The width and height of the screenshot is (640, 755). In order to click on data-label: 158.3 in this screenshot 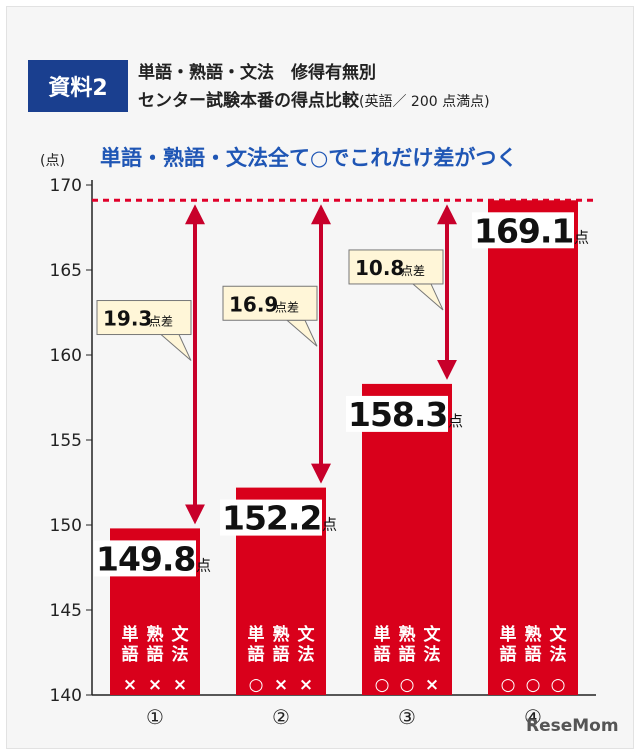, I will do `click(397, 414)`.